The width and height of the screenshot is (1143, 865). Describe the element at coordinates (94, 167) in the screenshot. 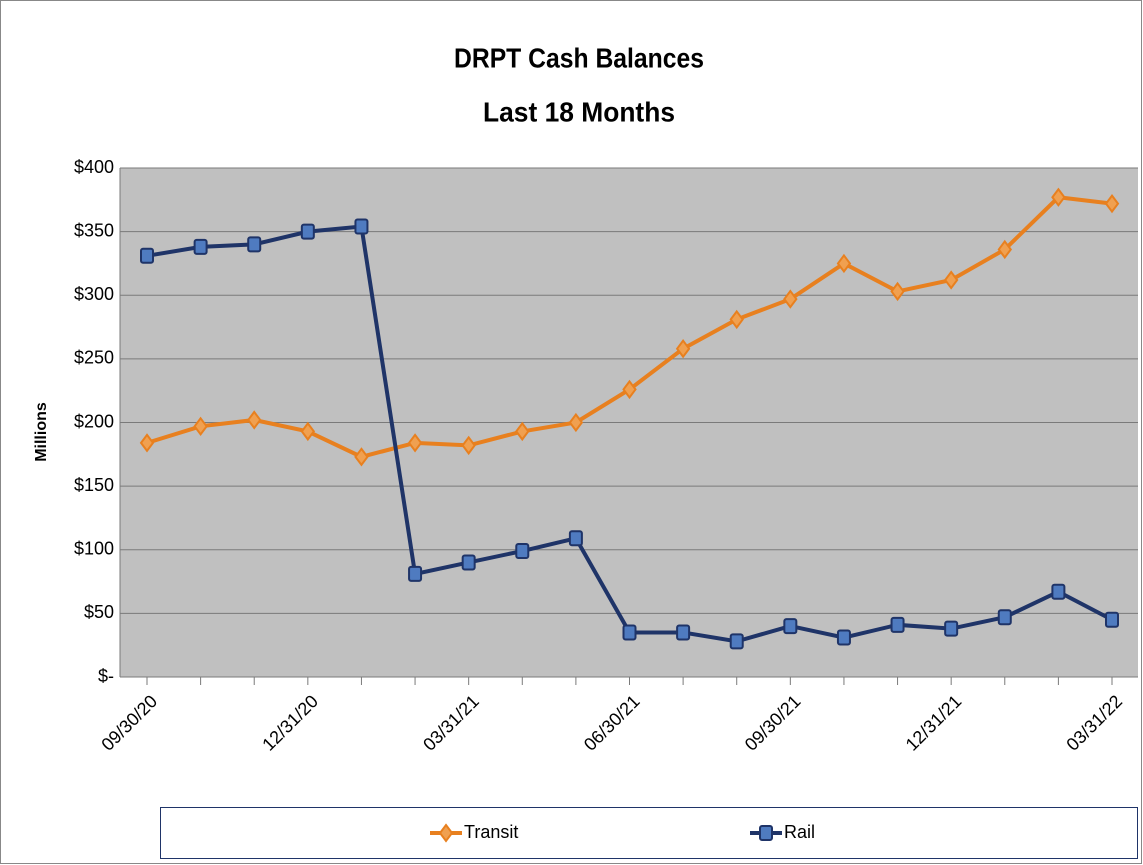

I see `y-tick-label: $400` at that location.